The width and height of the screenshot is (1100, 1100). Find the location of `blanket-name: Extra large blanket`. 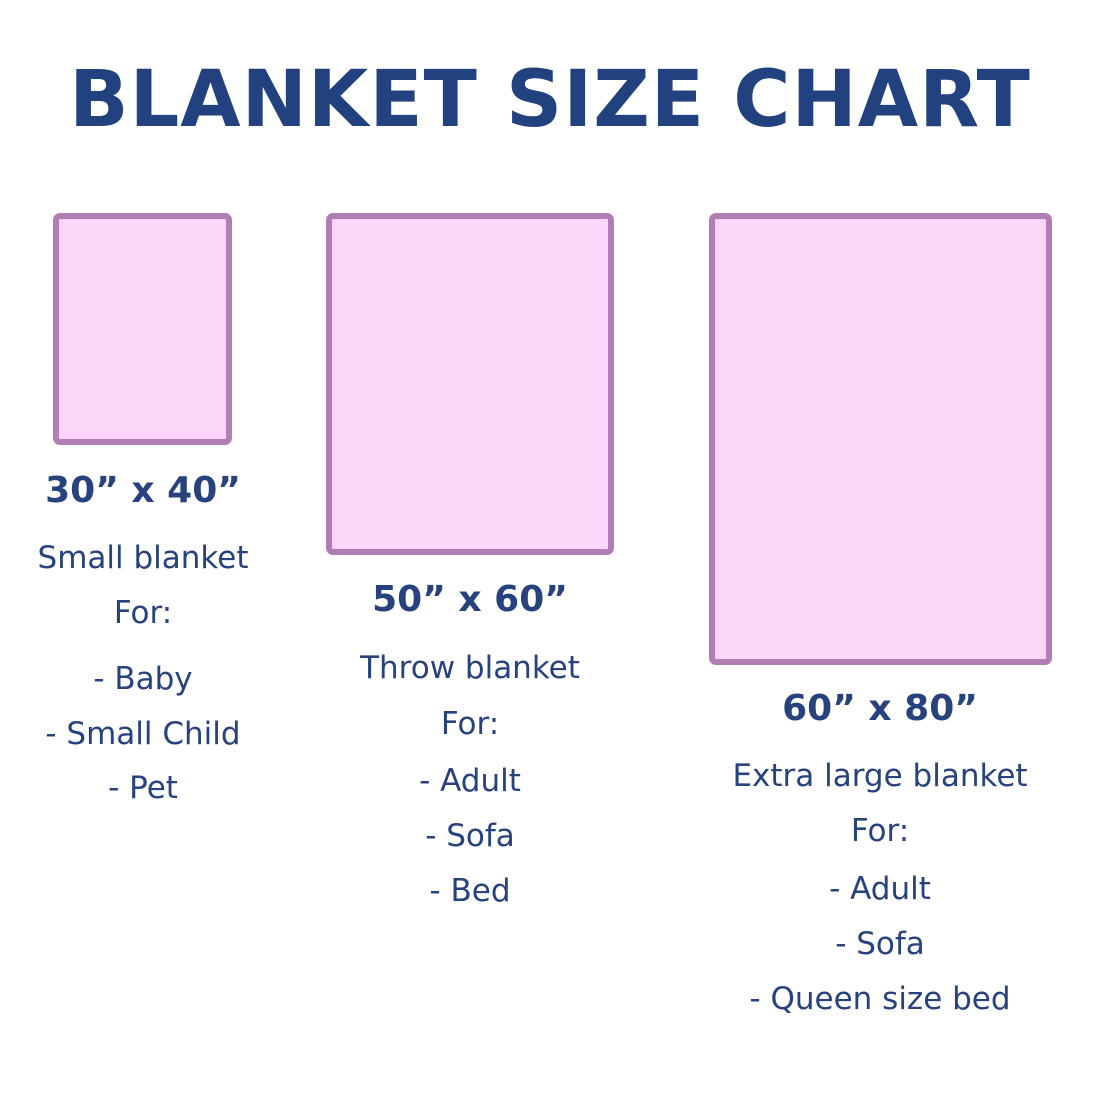

blanket-name: Extra large blanket is located at coordinates (880, 776).